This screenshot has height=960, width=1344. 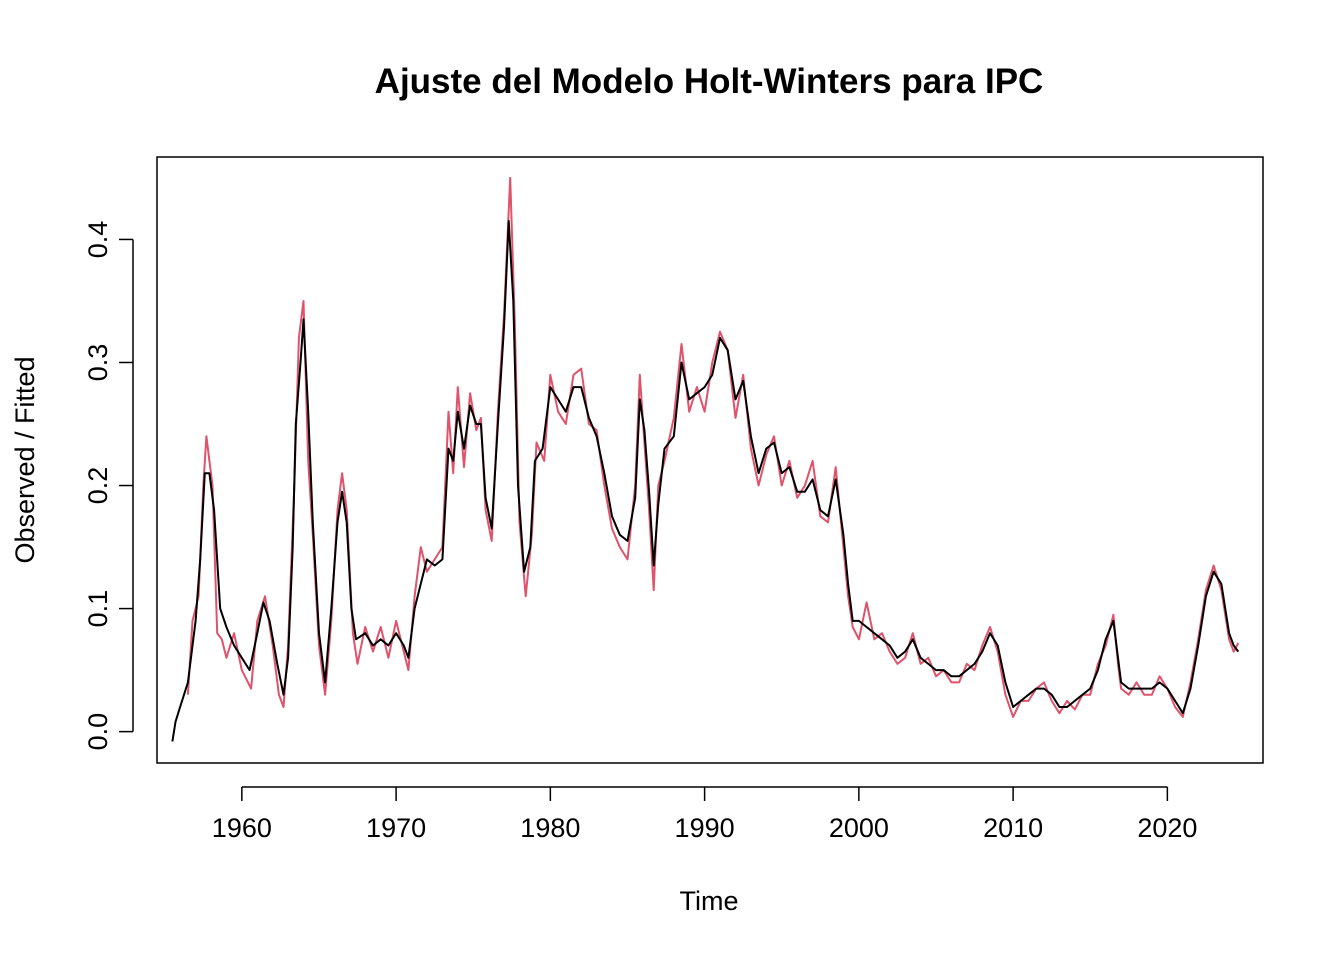 I want to click on y-tick-label: 0.0, so click(x=98, y=732).